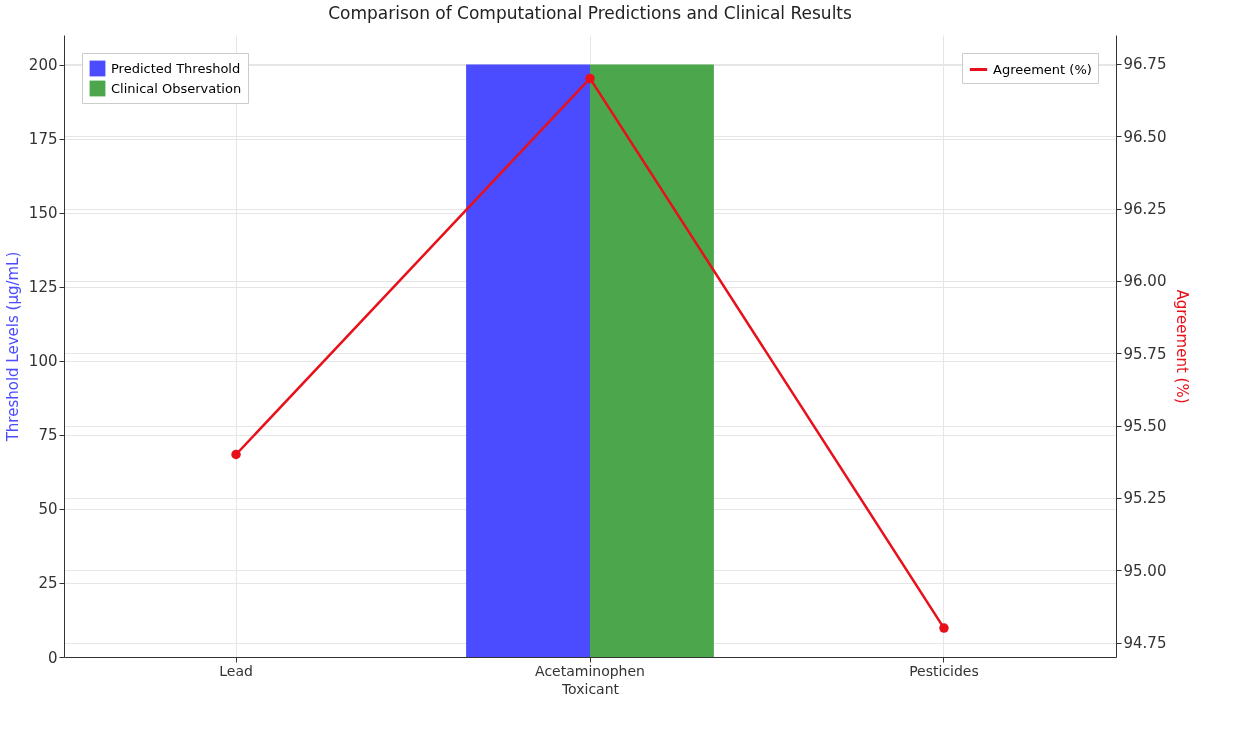  Describe the element at coordinates (1145, 209) in the screenshot. I see `y2-tick-label: 96.25` at that location.